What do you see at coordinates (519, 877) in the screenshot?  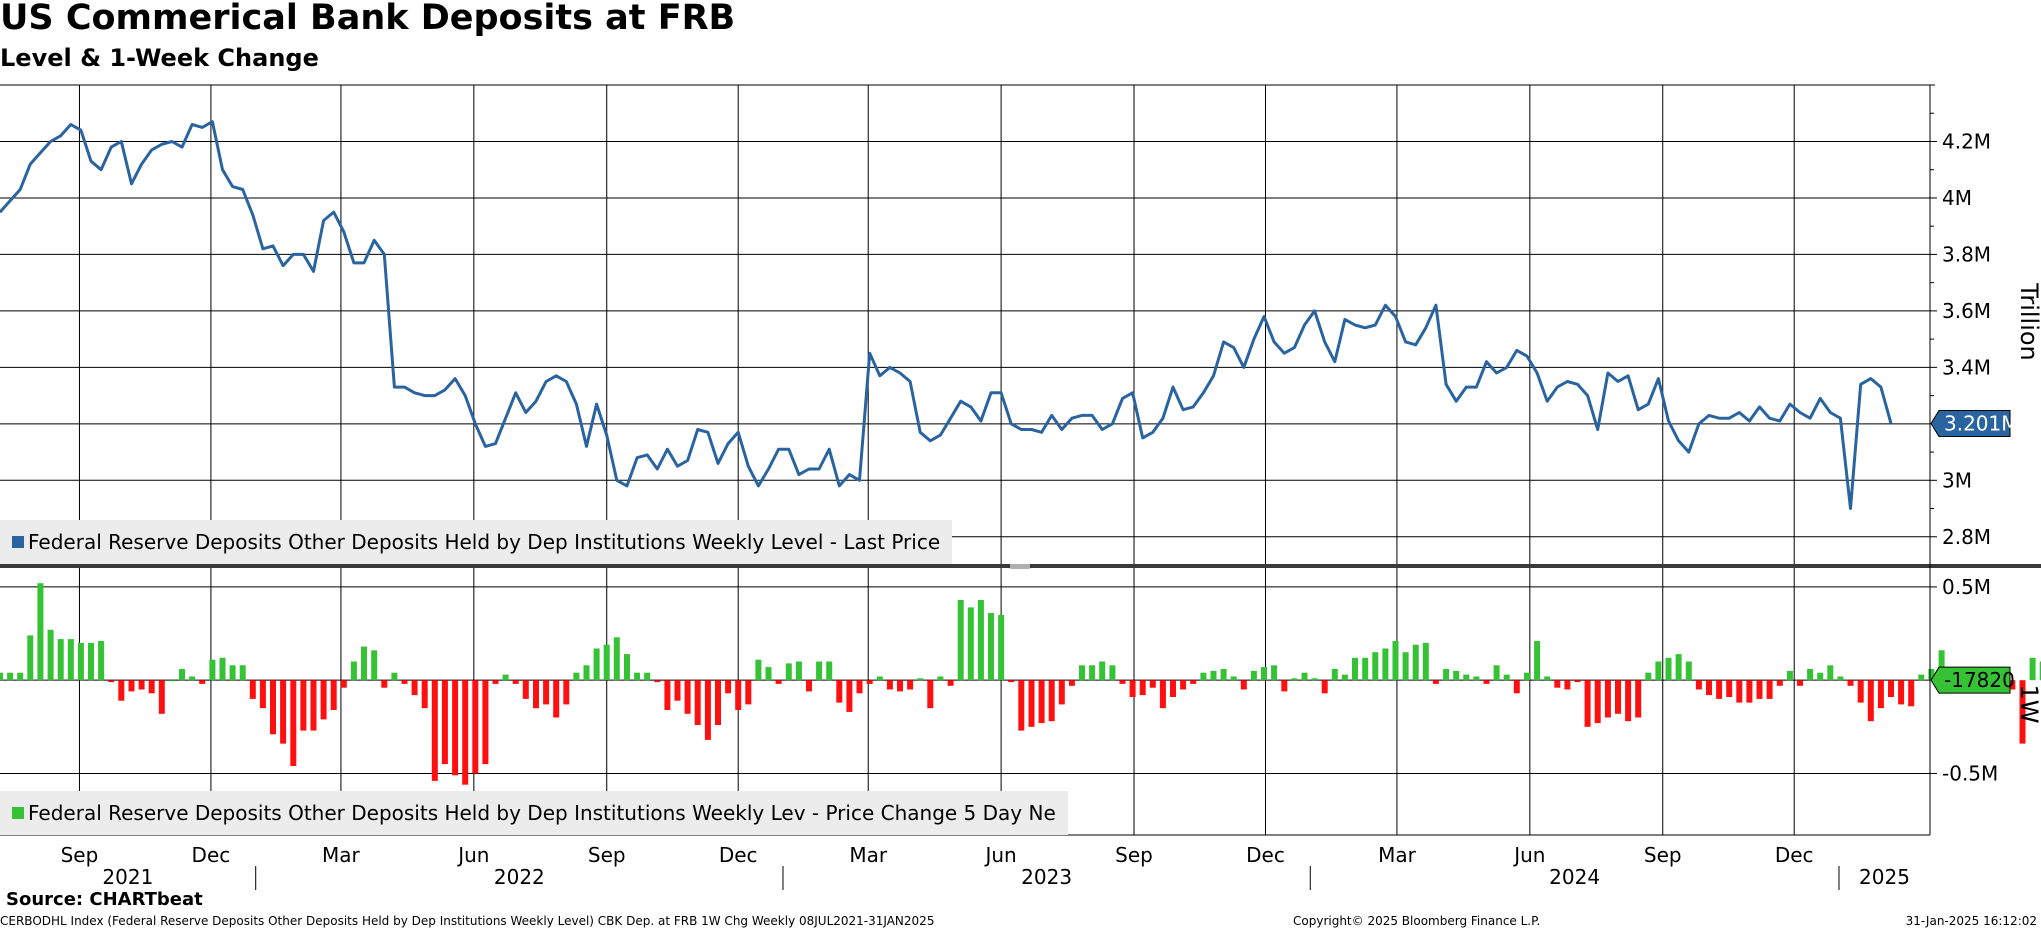 I see `x-year-label: 2022` at bounding box center [519, 877].